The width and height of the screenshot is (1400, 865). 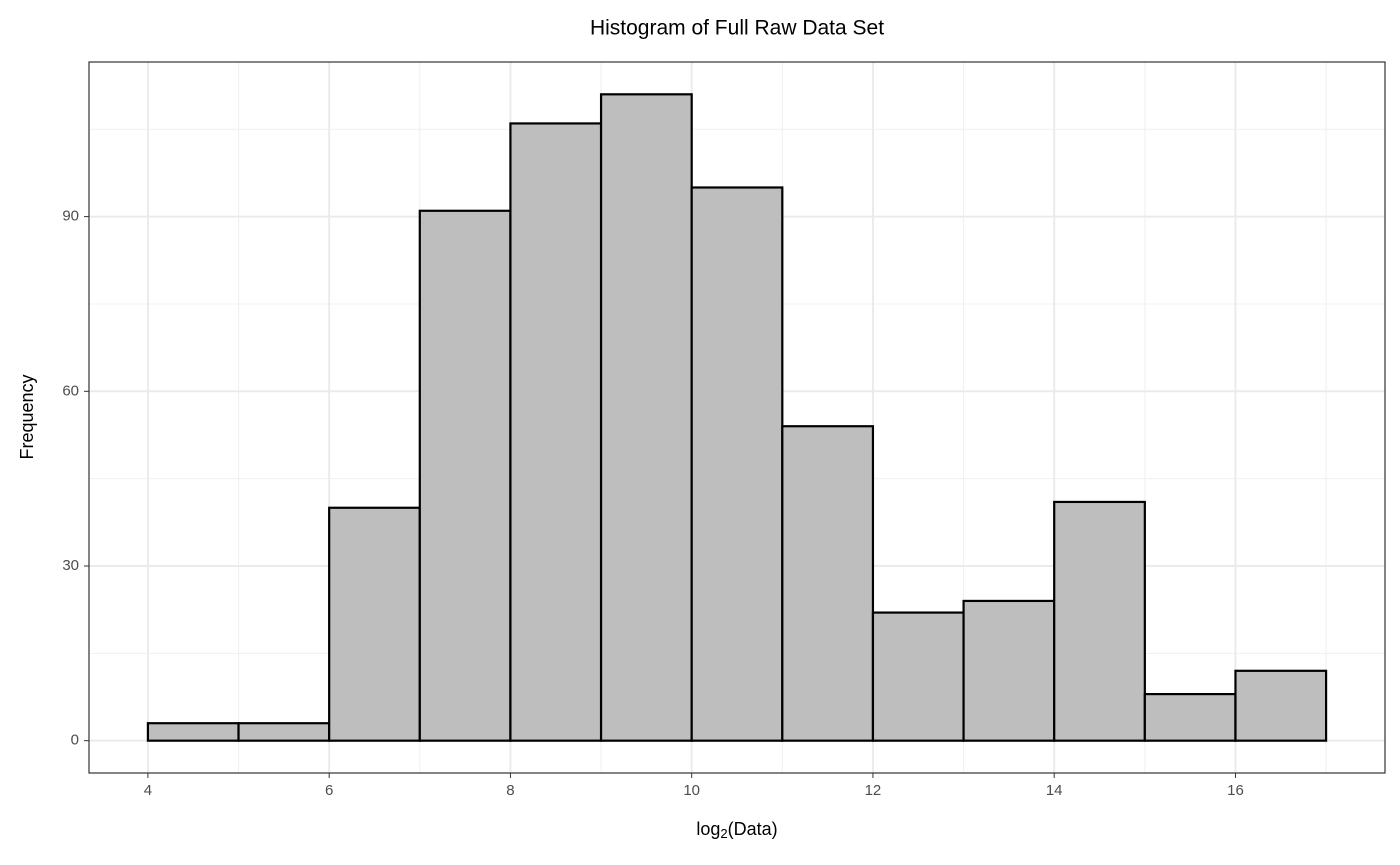 What do you see at coordinates (148, 790) in the screenshot?
I see `x-tick-label: 4` at bounding box center [148, 790].